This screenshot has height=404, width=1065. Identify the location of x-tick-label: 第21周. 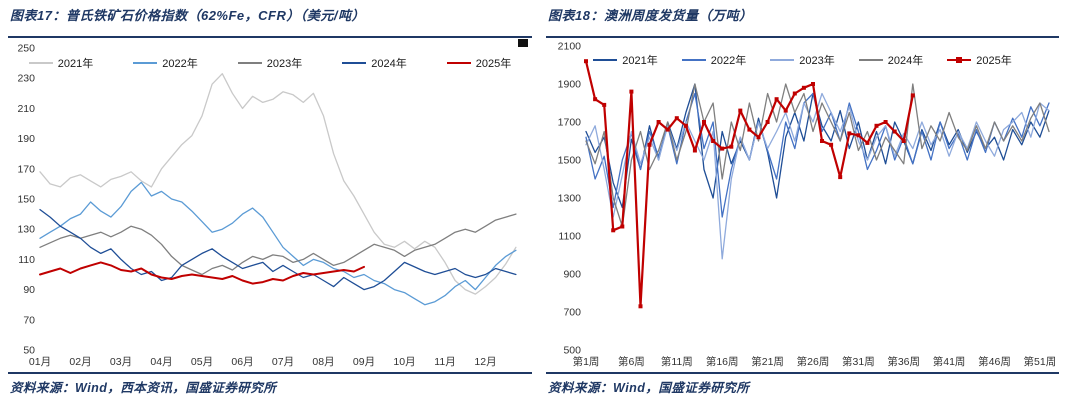
(767, 361).